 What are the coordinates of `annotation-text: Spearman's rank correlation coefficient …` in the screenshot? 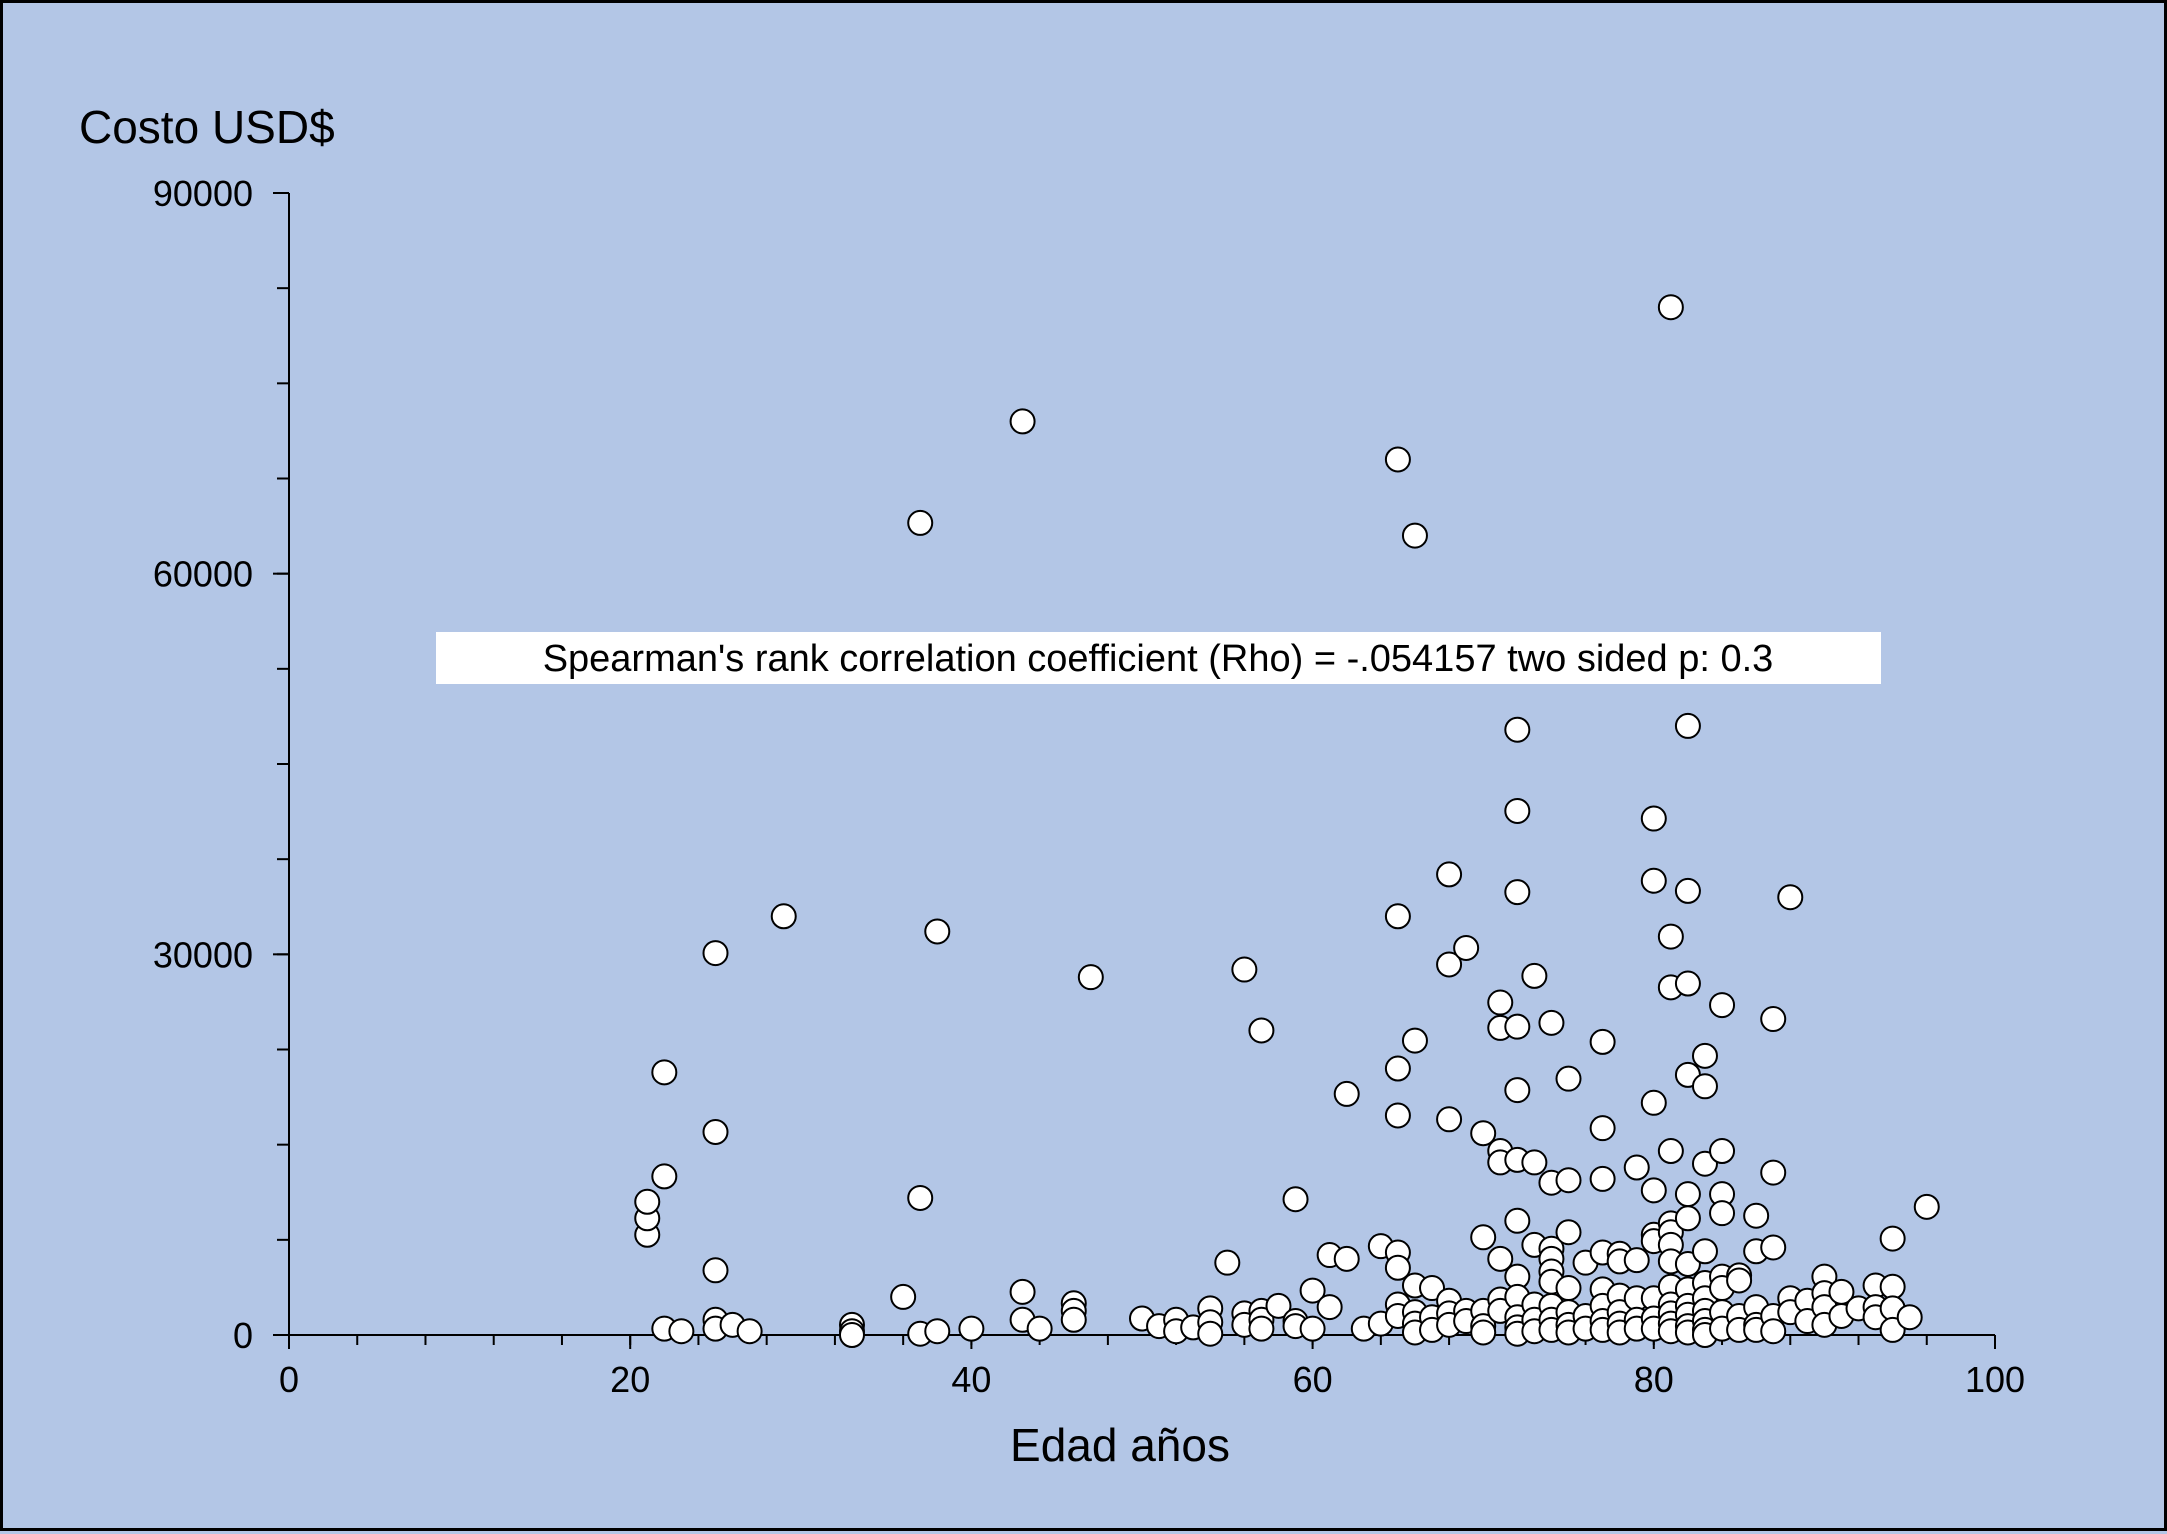 It's located at (1158, 659).